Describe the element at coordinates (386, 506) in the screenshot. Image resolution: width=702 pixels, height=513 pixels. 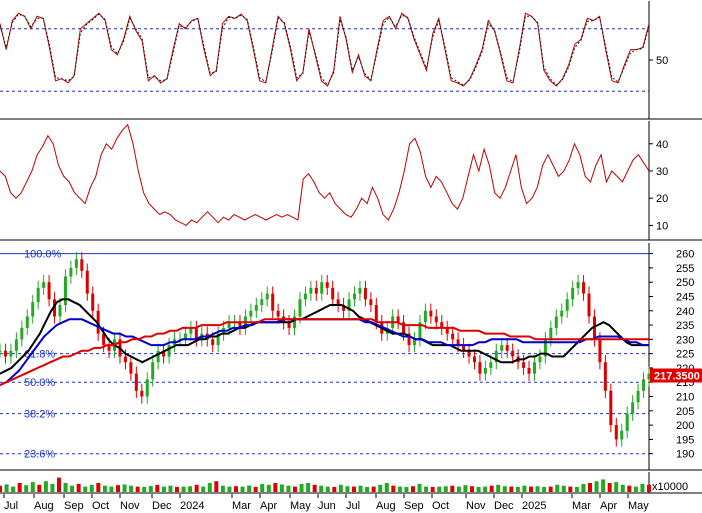
I see `x-tick-label-12: Aug` at that location.